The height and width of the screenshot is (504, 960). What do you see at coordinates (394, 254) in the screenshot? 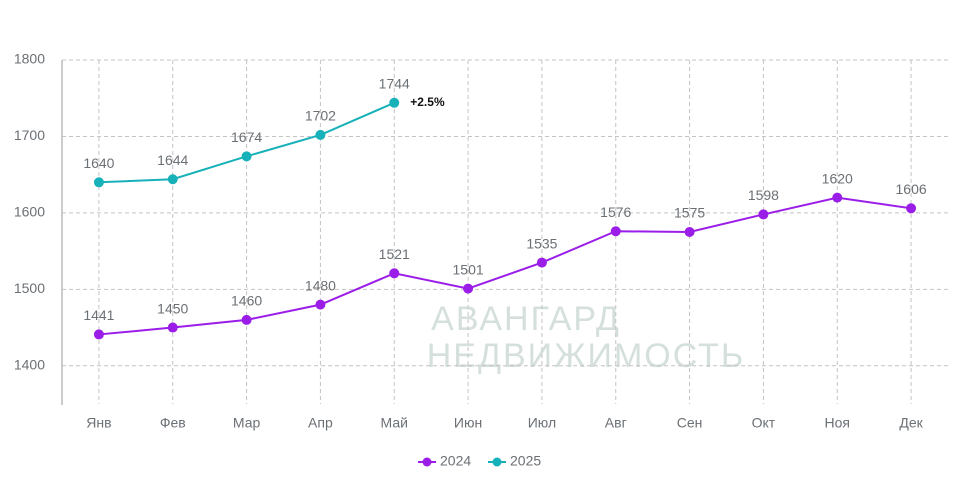
I see `data-label: 1521` at bounding box center [394, 254].